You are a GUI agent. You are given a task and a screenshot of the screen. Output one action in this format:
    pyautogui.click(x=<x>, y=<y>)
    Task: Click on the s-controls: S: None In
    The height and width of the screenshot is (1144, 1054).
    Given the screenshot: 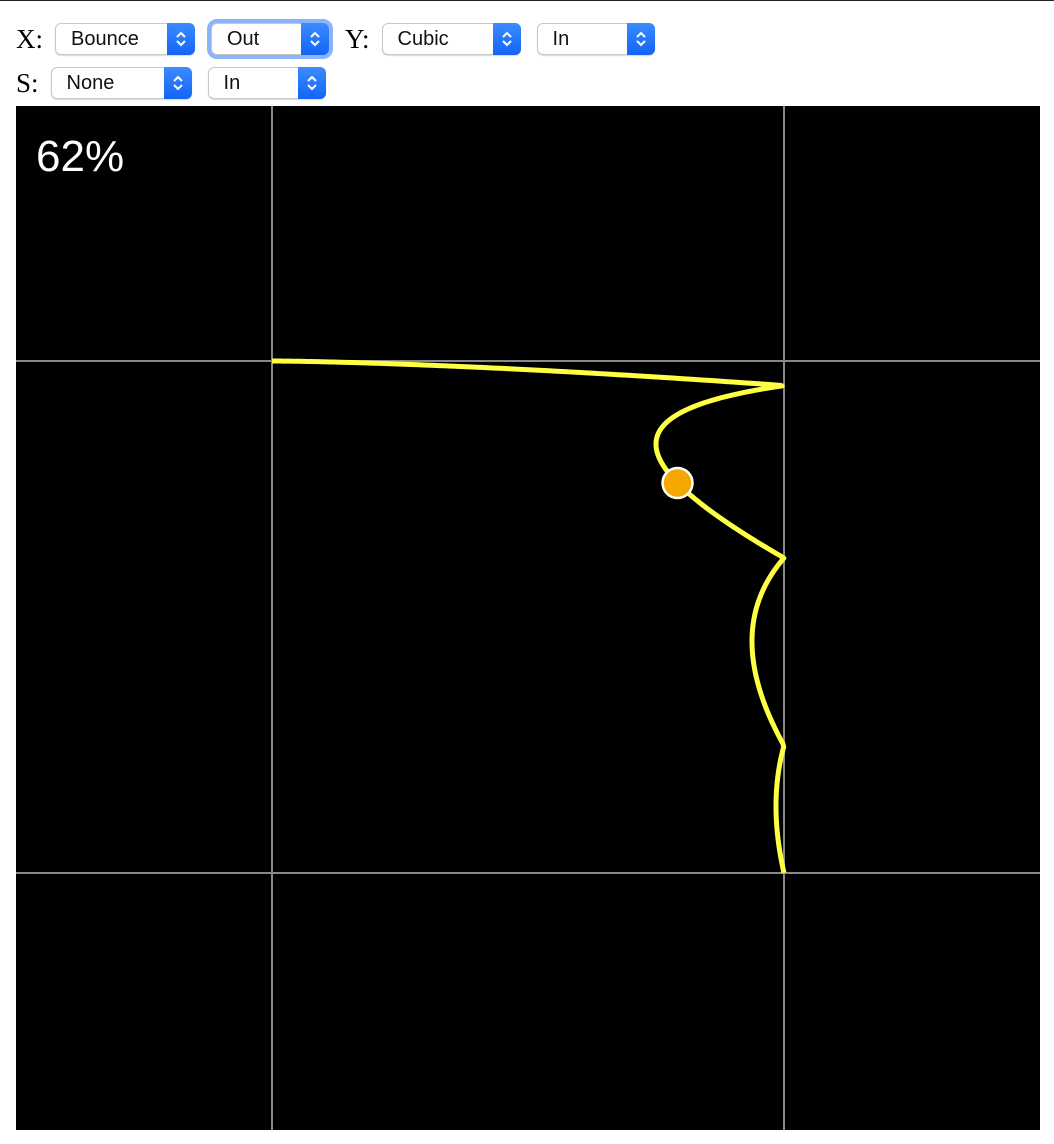 What is the action you would take?
    pyautogui.click(x=179, y=83)
    